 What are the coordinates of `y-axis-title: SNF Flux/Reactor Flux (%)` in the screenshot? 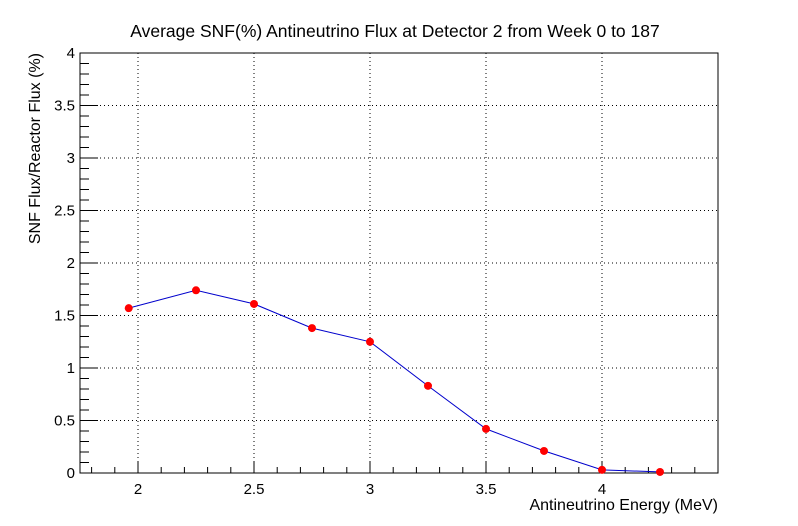 It's located at (35, 148).